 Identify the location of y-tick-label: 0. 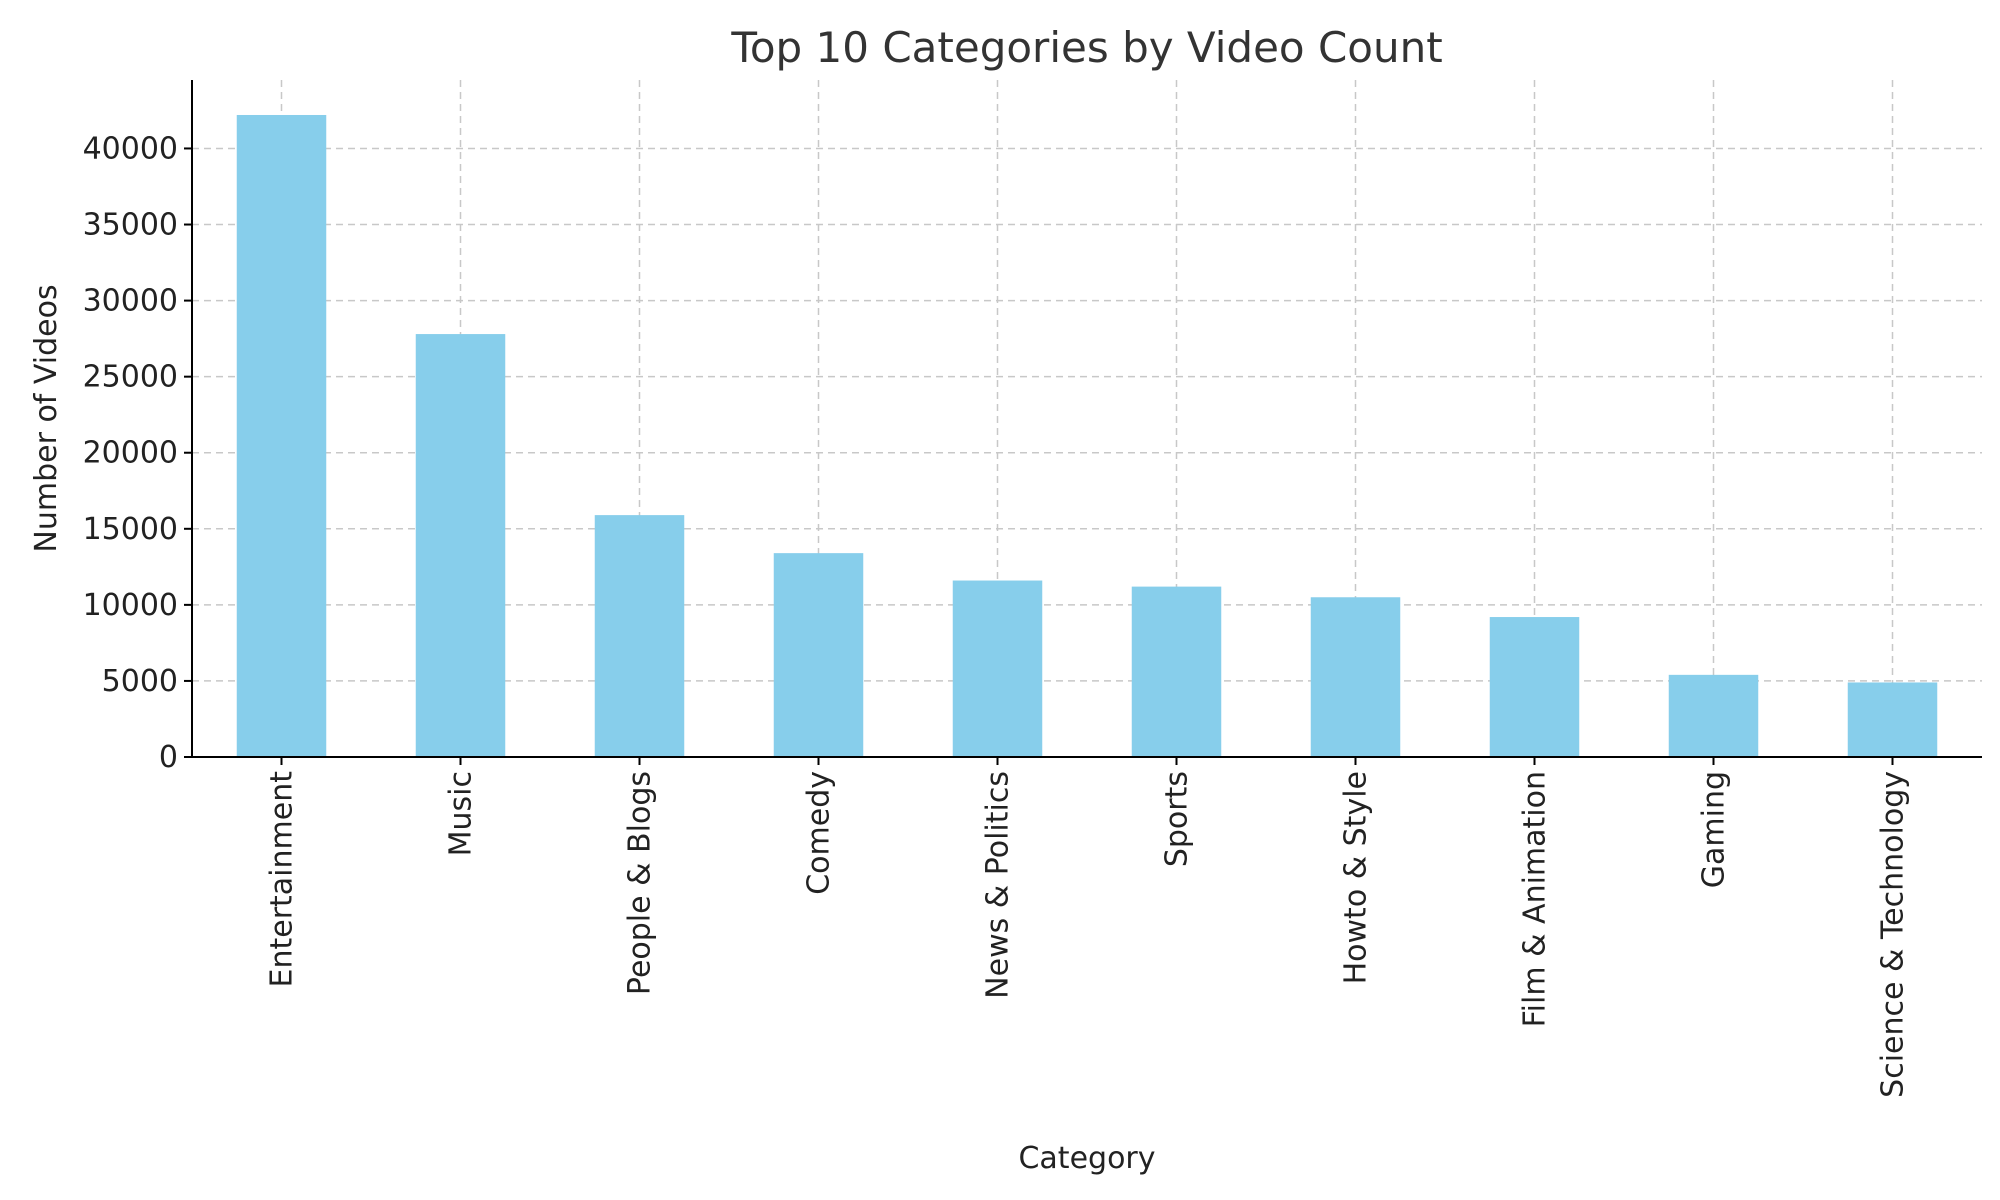
(168, 757).